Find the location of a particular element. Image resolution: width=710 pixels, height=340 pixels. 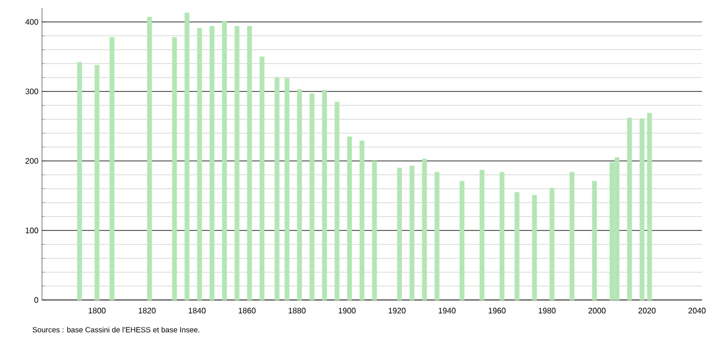

x-tick-label: 1840 is located at coordinates (197, 311).